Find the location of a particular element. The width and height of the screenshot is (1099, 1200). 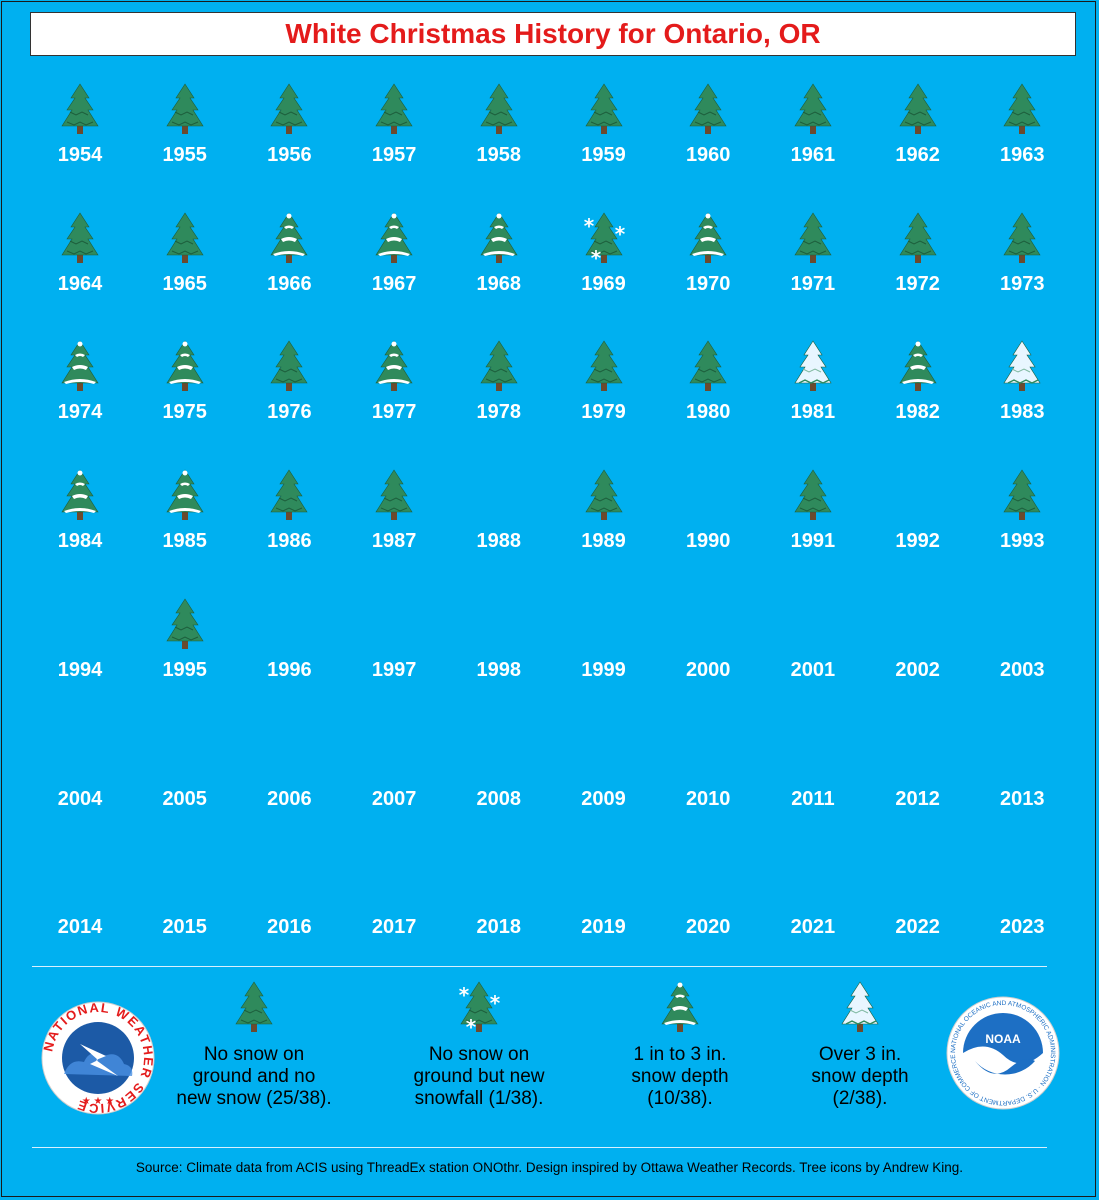

year-label-2013: 2013 is located at coordinates (1022, 798).